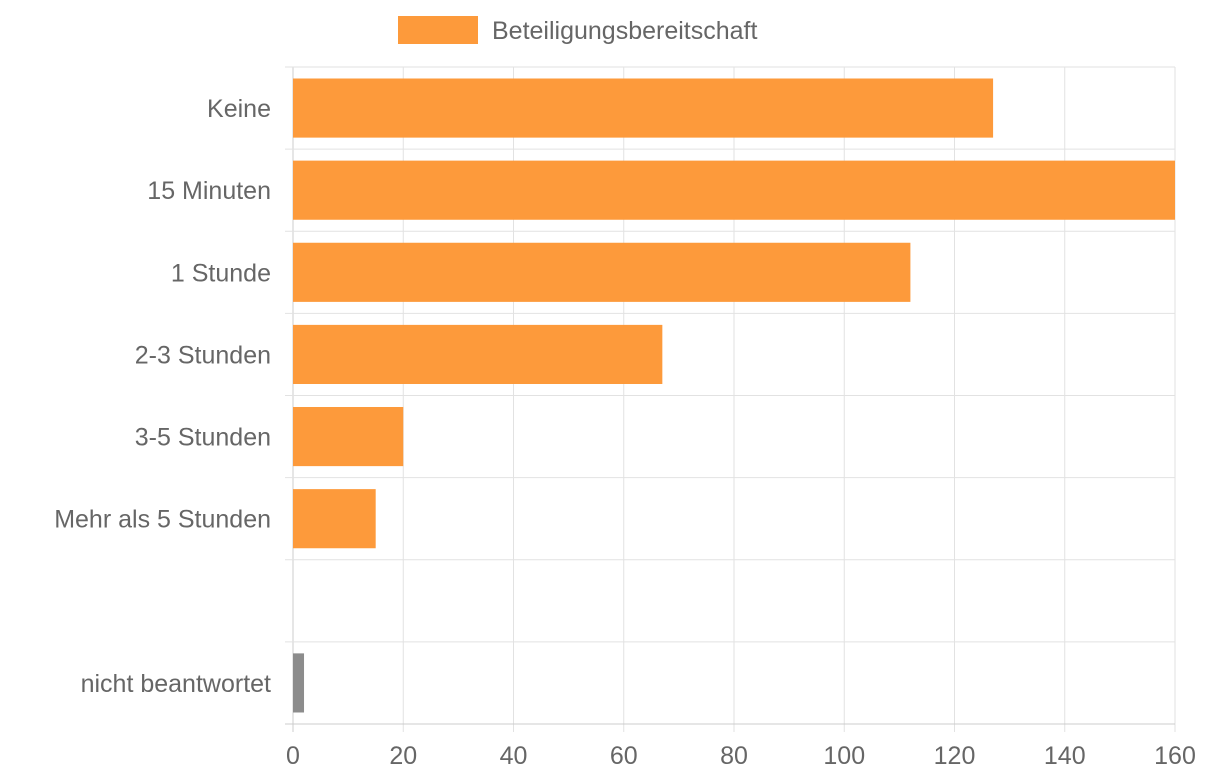 The image size is (1210, 775). What do you see at coordinates (734, 756) in the screenshot?
I see `x-tick-label: 80` at bounding box center [734, 756].